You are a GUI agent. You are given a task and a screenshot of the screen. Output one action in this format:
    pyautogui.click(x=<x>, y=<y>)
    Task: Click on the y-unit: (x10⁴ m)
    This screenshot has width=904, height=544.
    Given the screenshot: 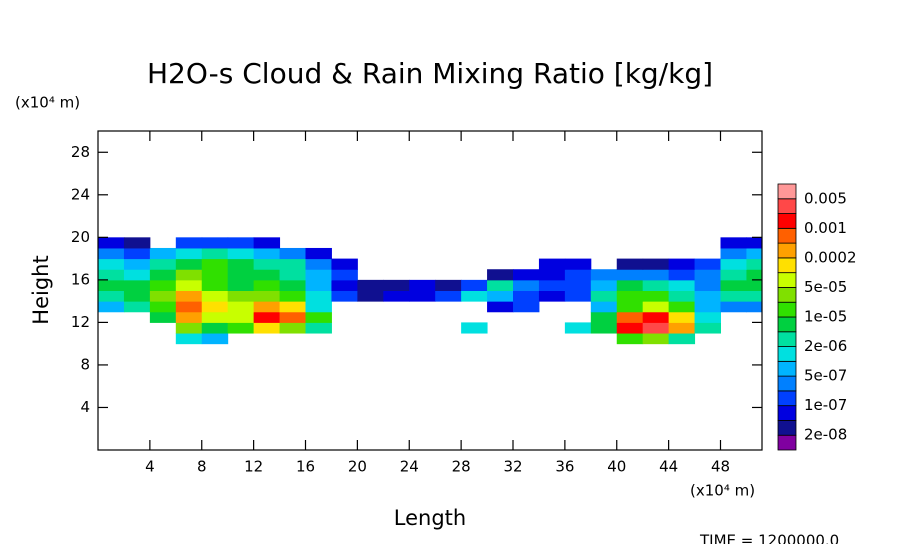 What is the action you would take?
    pyautogui.click(x=47, y=103)
    